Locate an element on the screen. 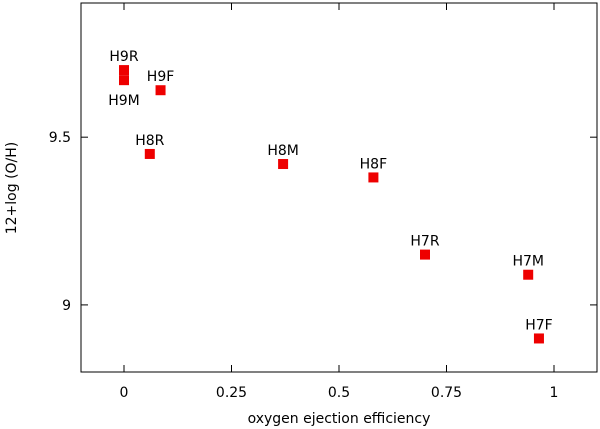  y-tick-label: 9 is located at coordinates (66, 306).